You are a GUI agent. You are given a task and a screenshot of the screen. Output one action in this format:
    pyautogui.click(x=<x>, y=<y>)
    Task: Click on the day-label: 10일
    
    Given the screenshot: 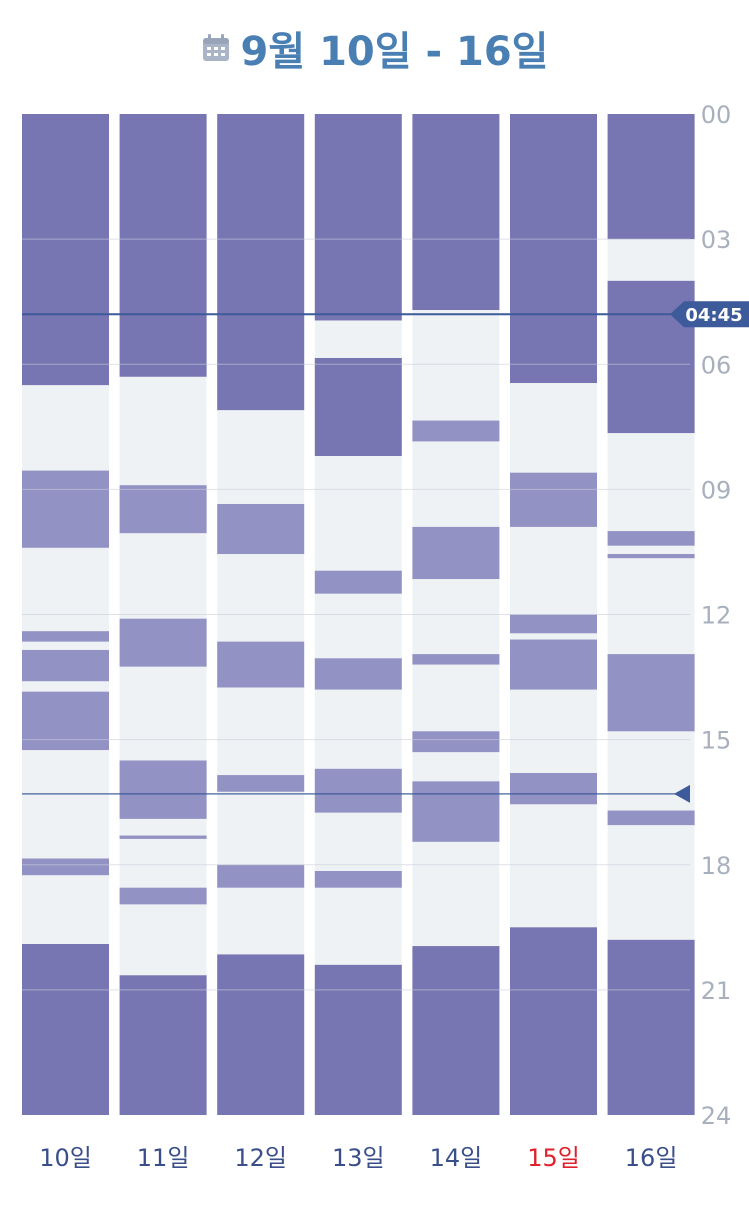 What is the action you would take?
    pyautogui.click(x=65, y=1158)
    